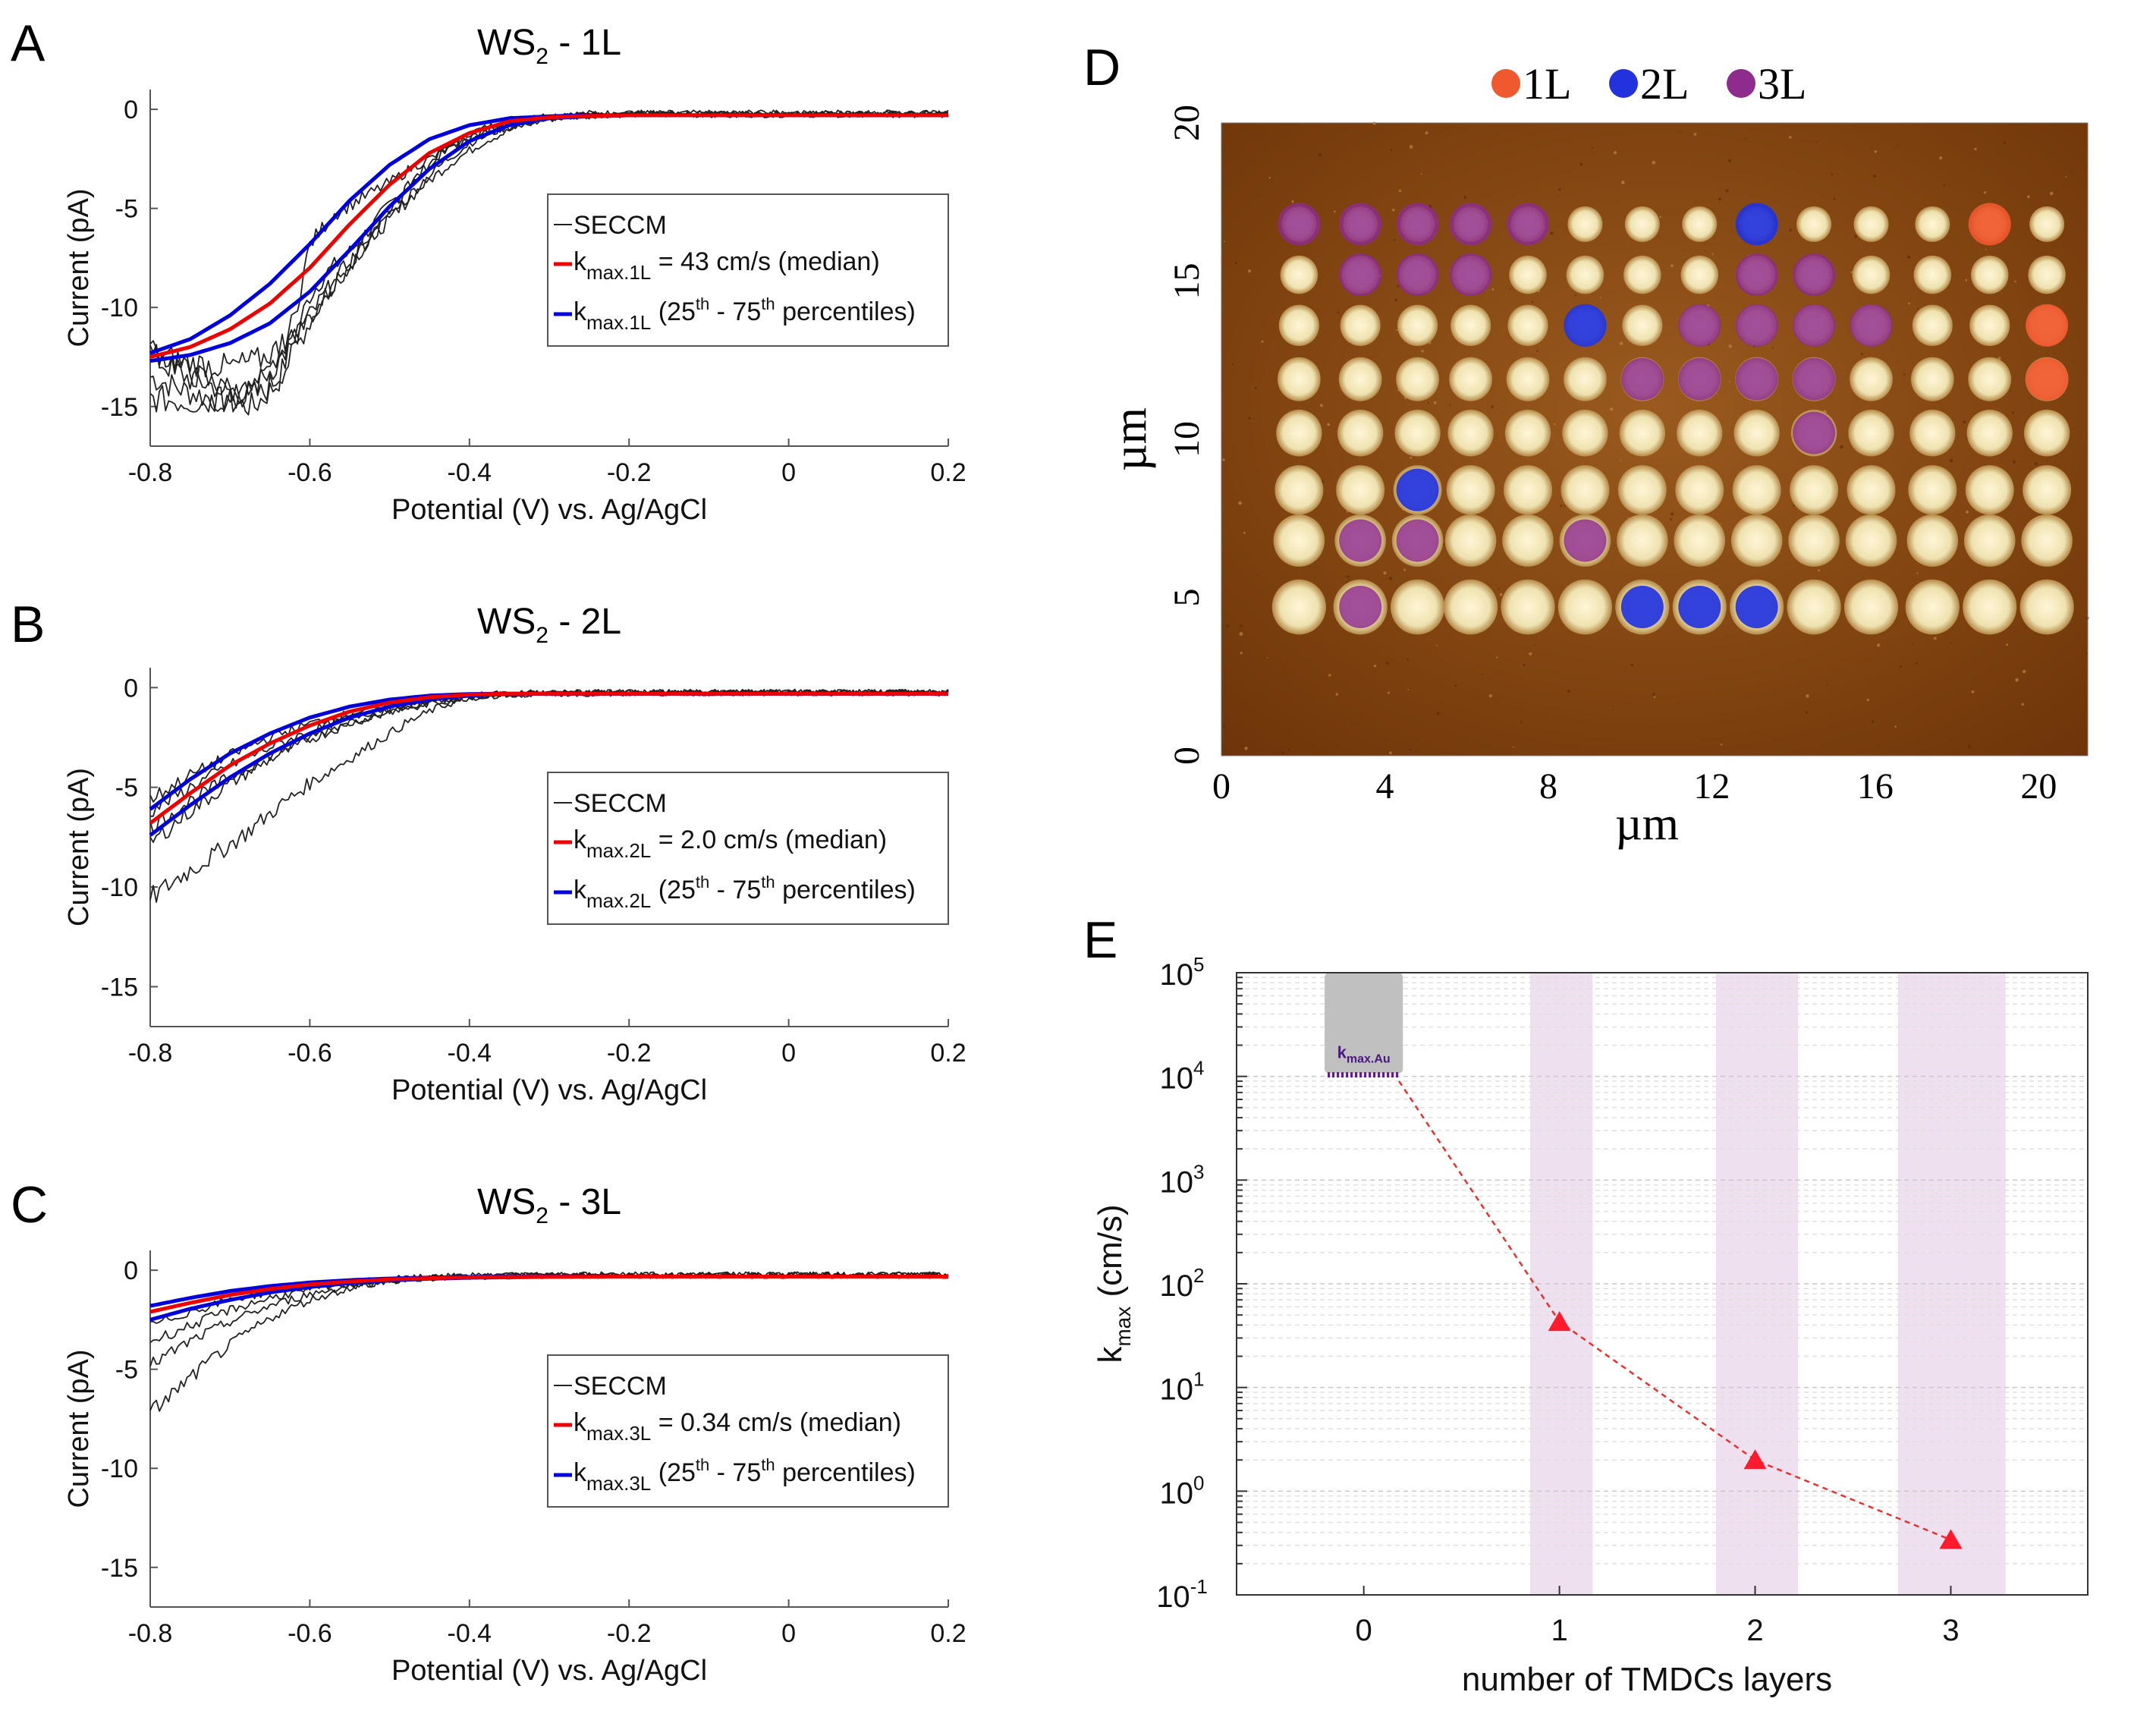 The width and height of the screenshot is (2131, 1736). Describe the element at coordinates (79, 847) in the screenshot. I see `y-axis-label: Current (pA)` at that location.